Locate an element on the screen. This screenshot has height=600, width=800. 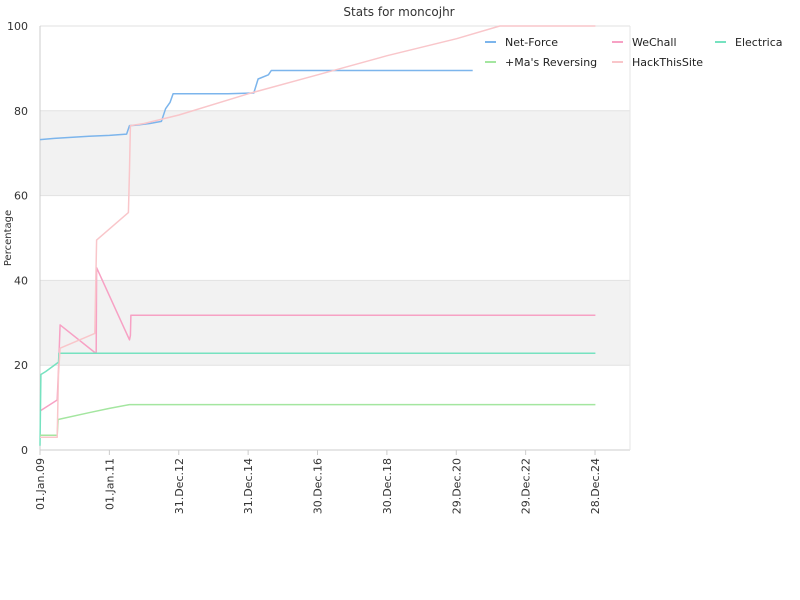
x-tick-label: 30.Dec.18 is located at coordinates (387, 486).